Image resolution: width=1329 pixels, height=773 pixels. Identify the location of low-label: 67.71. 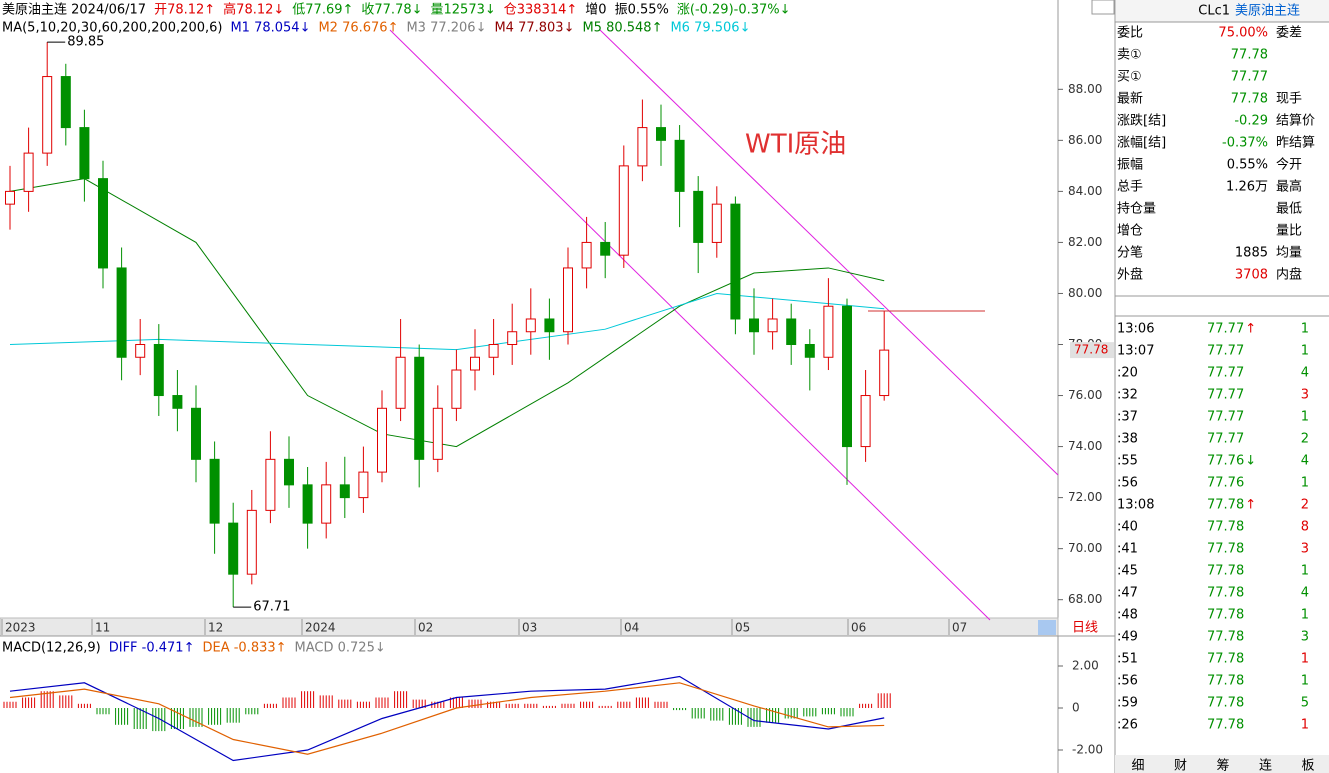
(271, 607).